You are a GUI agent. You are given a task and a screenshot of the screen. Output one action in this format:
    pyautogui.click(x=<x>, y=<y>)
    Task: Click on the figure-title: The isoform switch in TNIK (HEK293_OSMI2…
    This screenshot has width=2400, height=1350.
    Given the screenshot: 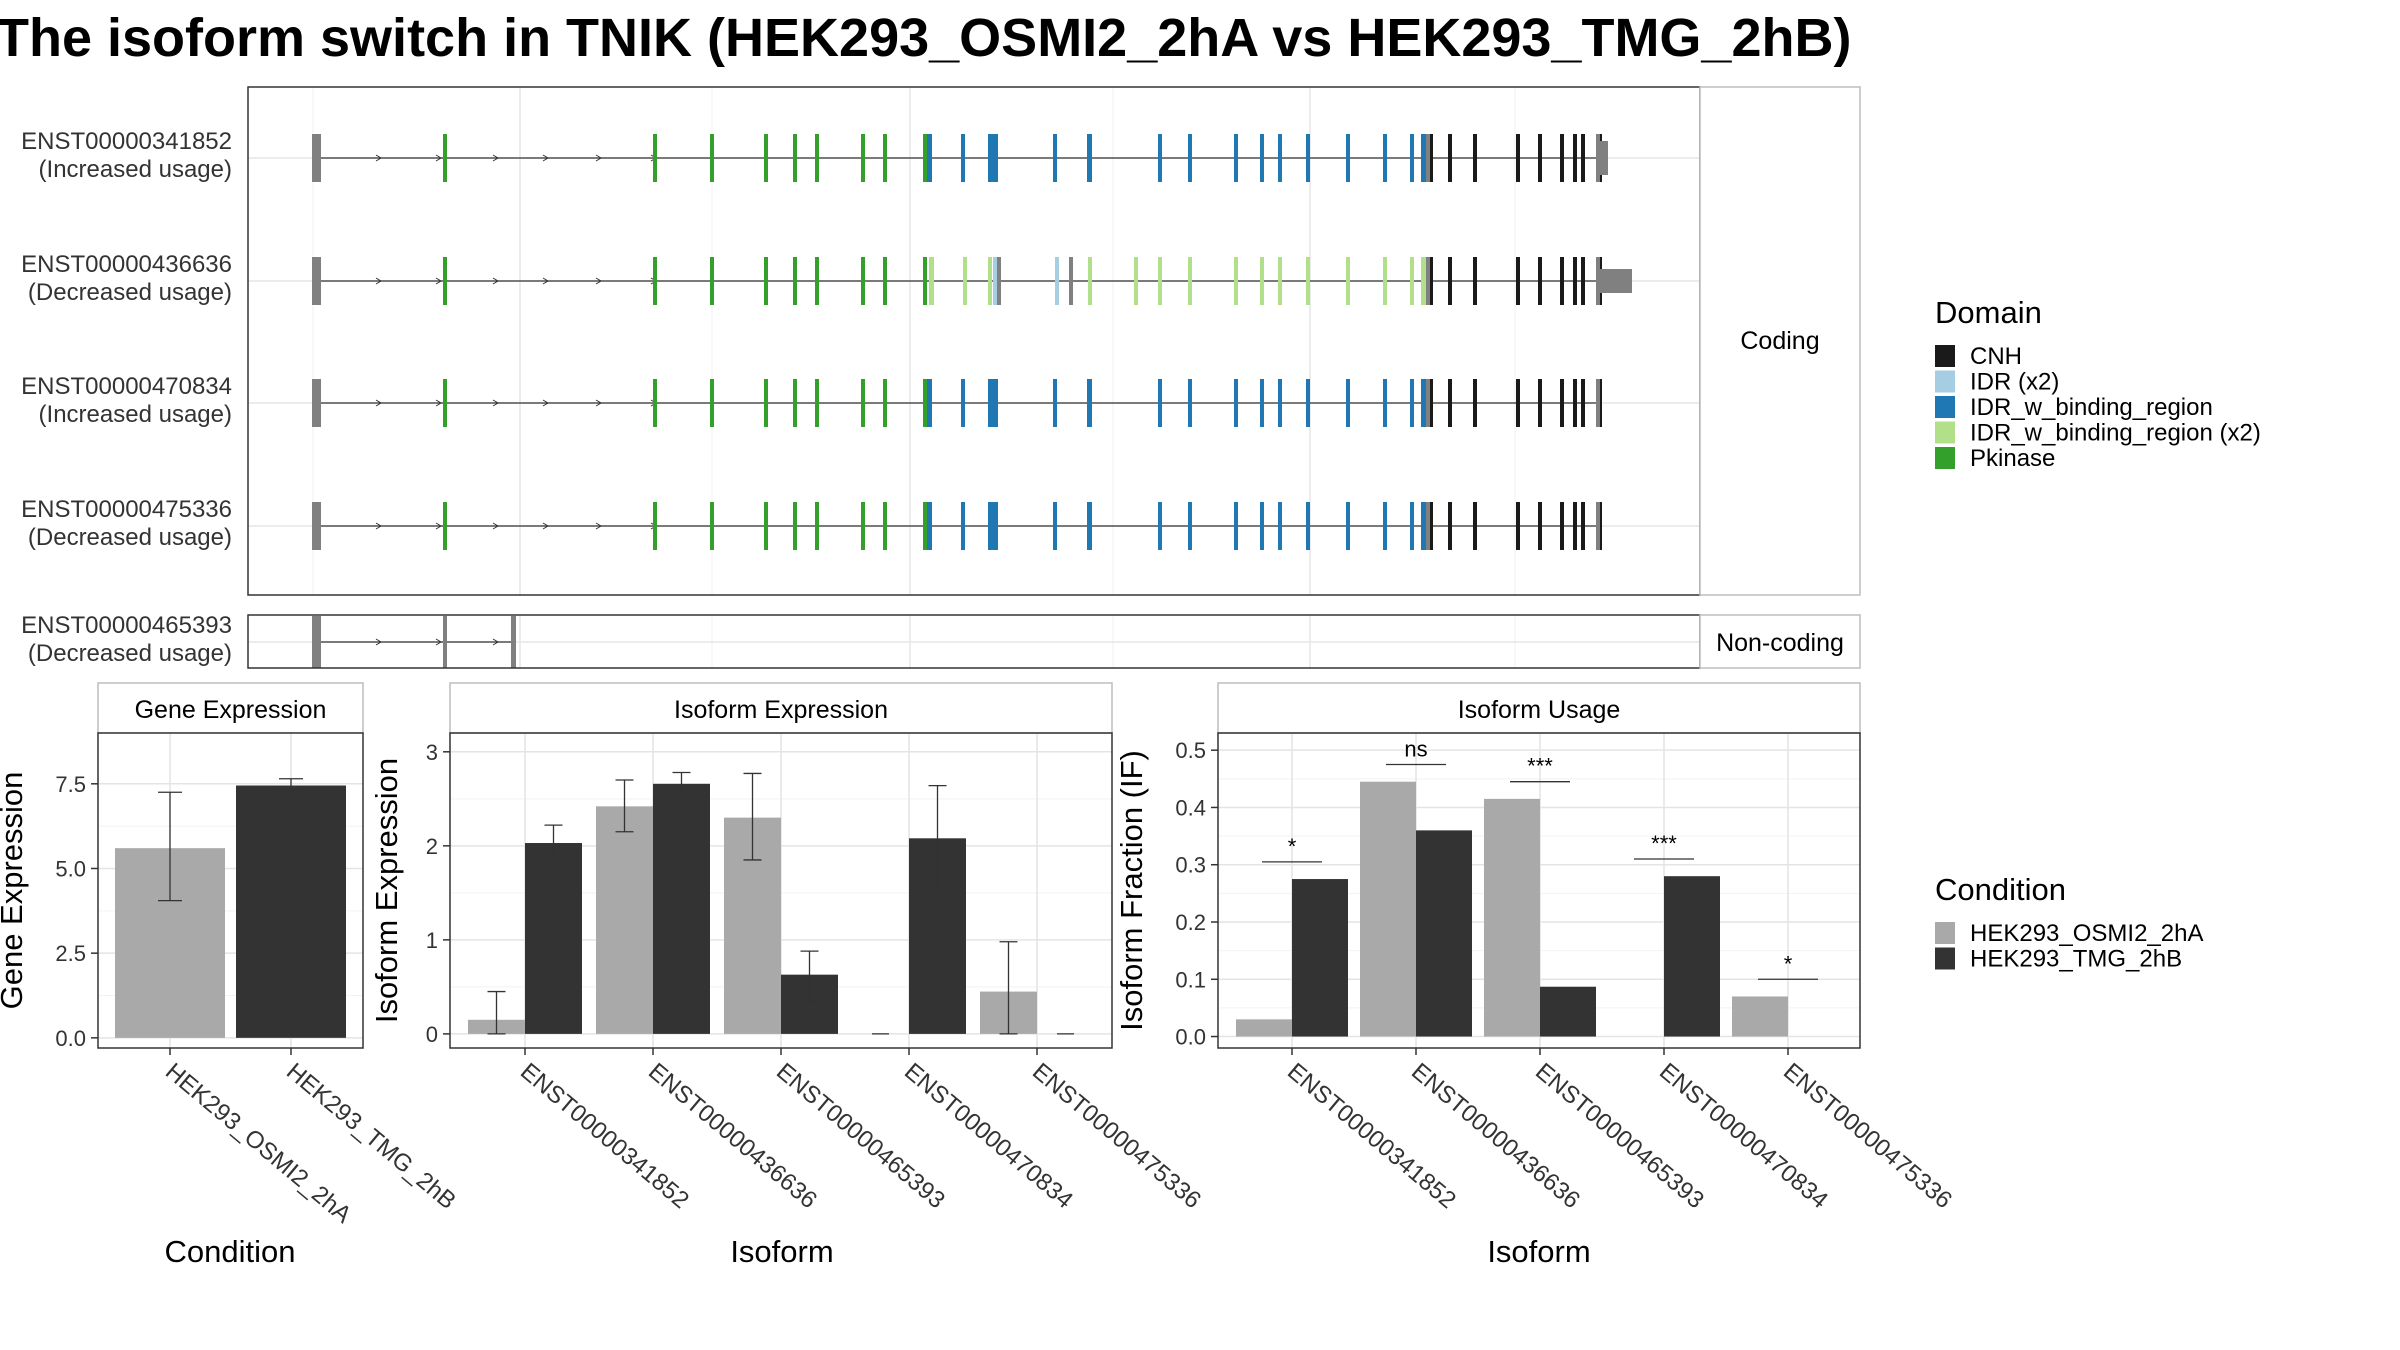 What is the action you would take?
    pyautogui.click(x=925, y=38)
    